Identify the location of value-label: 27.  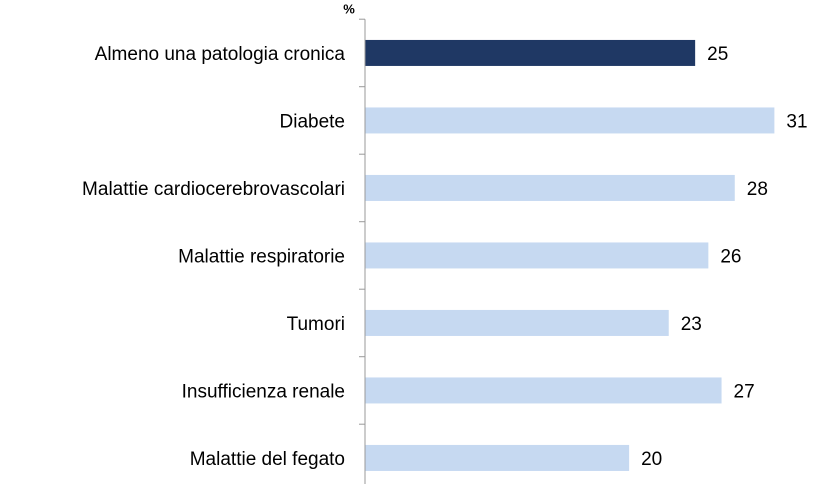
(744, 391).